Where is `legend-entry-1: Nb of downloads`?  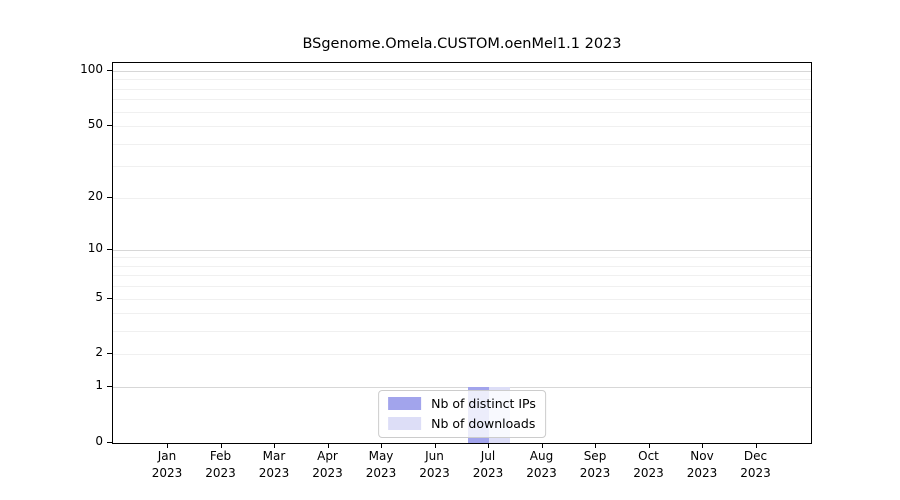 legend-entry-1: Nb of downloads is located at coordinates (462, 423).